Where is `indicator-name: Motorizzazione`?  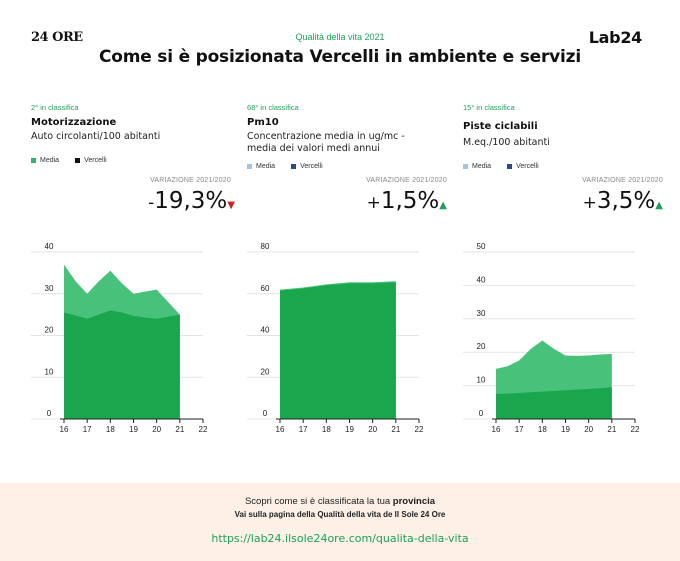 indicator-name: Motorizzazione is located at coordinates (74, 122).